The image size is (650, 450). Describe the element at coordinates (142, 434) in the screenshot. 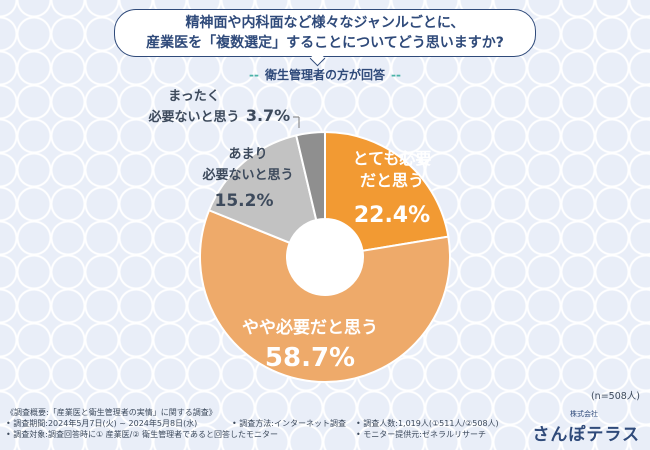

I see `survey-target: • 調査対象:調査回答時に① 産業医/② 衛生管理者であると回答したモニター` at that location.